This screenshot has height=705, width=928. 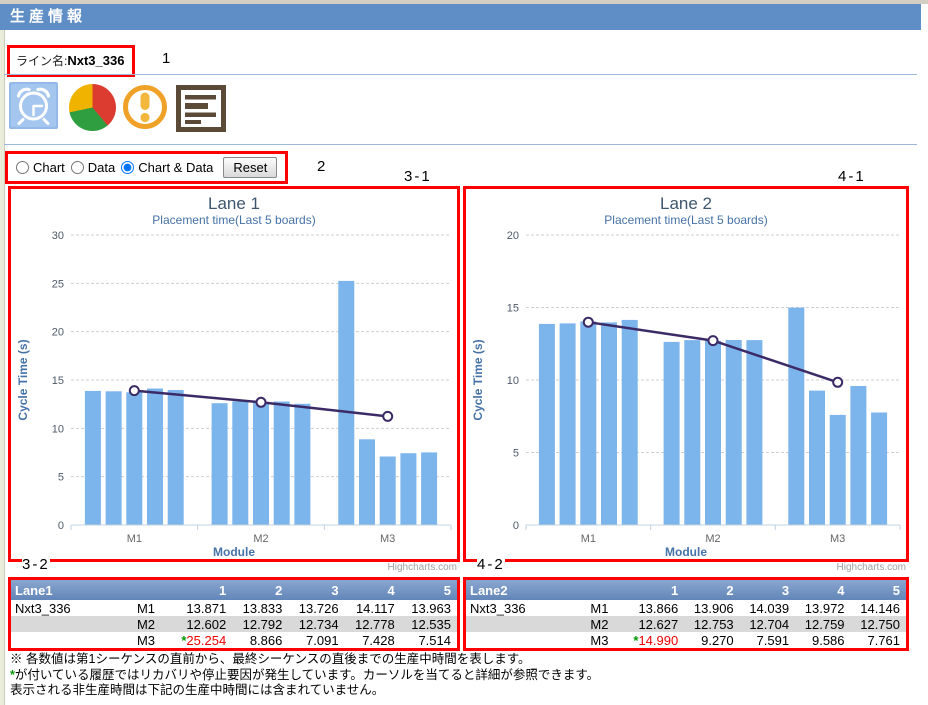 What do you see at coordinates (197, 690) in the screenshot?
I see `note-line-3: 表示される非生産時間は下記の生産中時間には含まれていません。` at bounding box center [197, 690].